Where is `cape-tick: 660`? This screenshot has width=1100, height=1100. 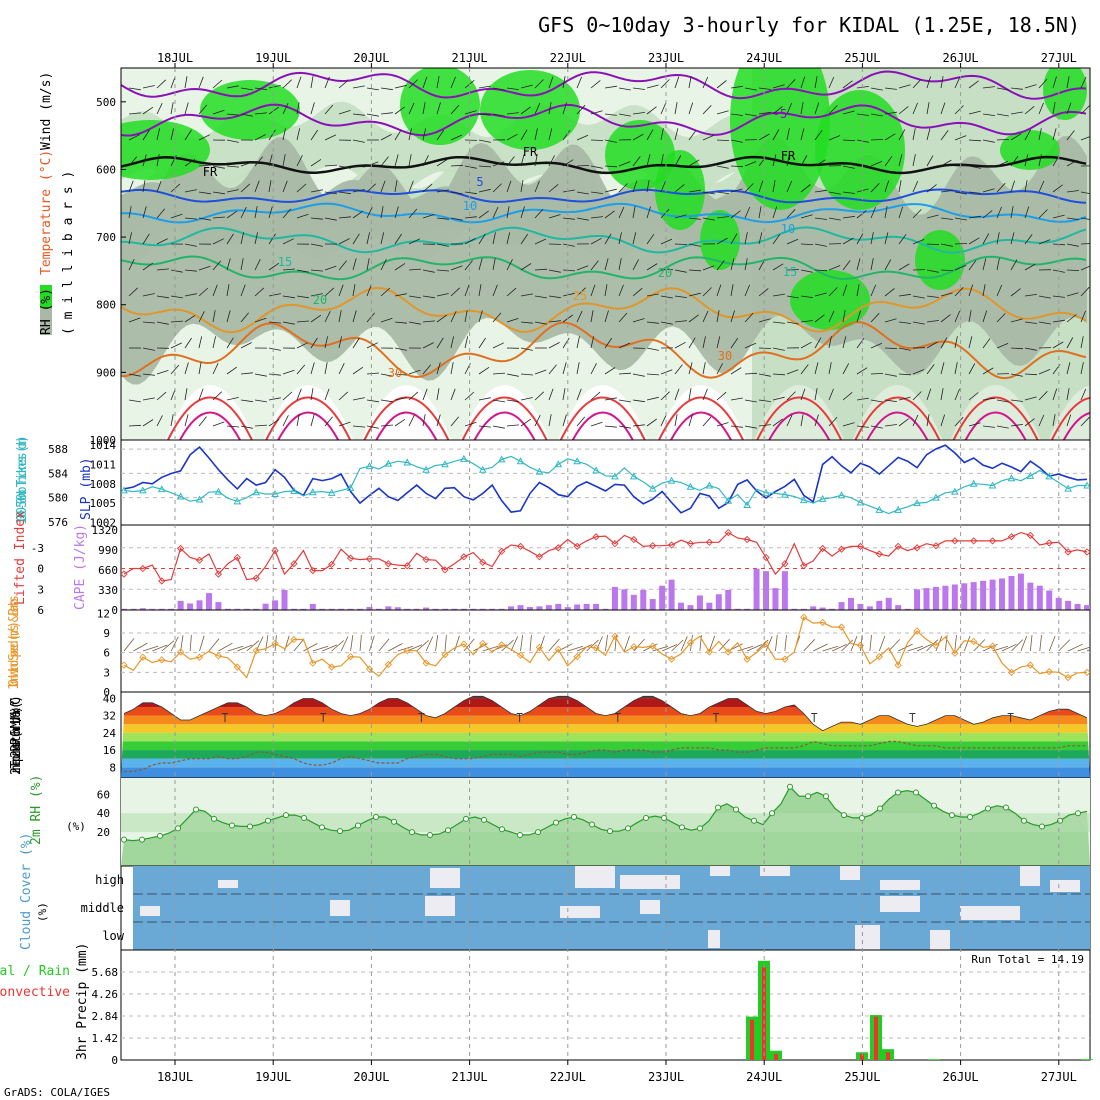
cape-tick: 660 is located at coordinates (108, 570).